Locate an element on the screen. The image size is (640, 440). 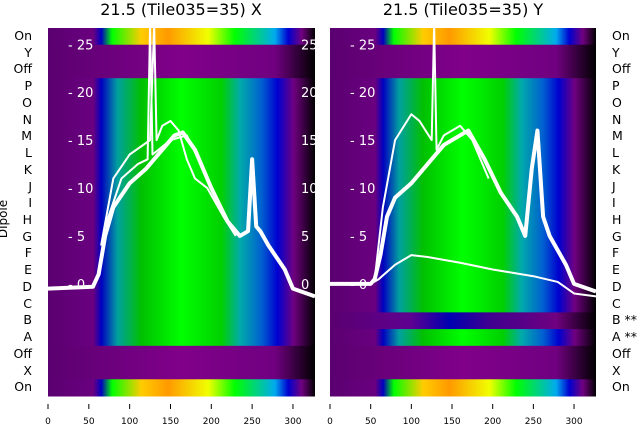
inner-y-tick-label: 25 is located at coordinates (309, 45).